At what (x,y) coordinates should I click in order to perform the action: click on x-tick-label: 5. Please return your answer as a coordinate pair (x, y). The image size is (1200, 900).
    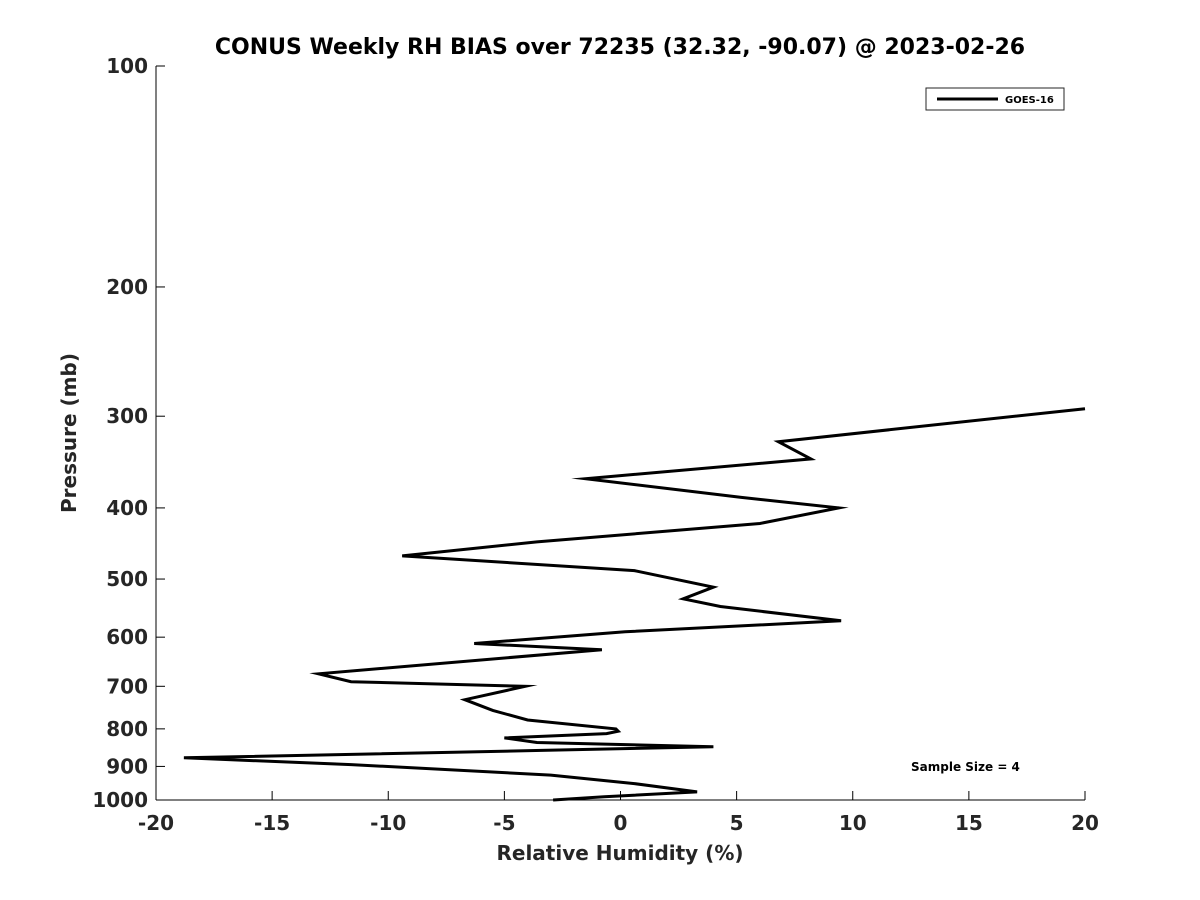
    Looking at the image, I should click on (737, 823).